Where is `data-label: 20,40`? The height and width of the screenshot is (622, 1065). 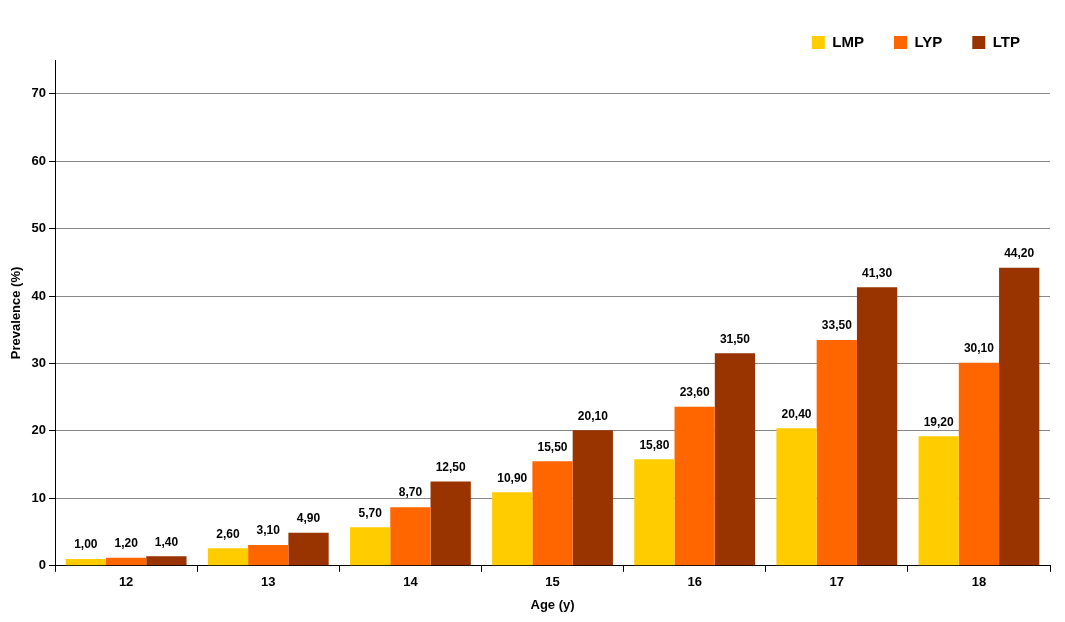
data-label: 20,40 is located at coordinates (796, 413).